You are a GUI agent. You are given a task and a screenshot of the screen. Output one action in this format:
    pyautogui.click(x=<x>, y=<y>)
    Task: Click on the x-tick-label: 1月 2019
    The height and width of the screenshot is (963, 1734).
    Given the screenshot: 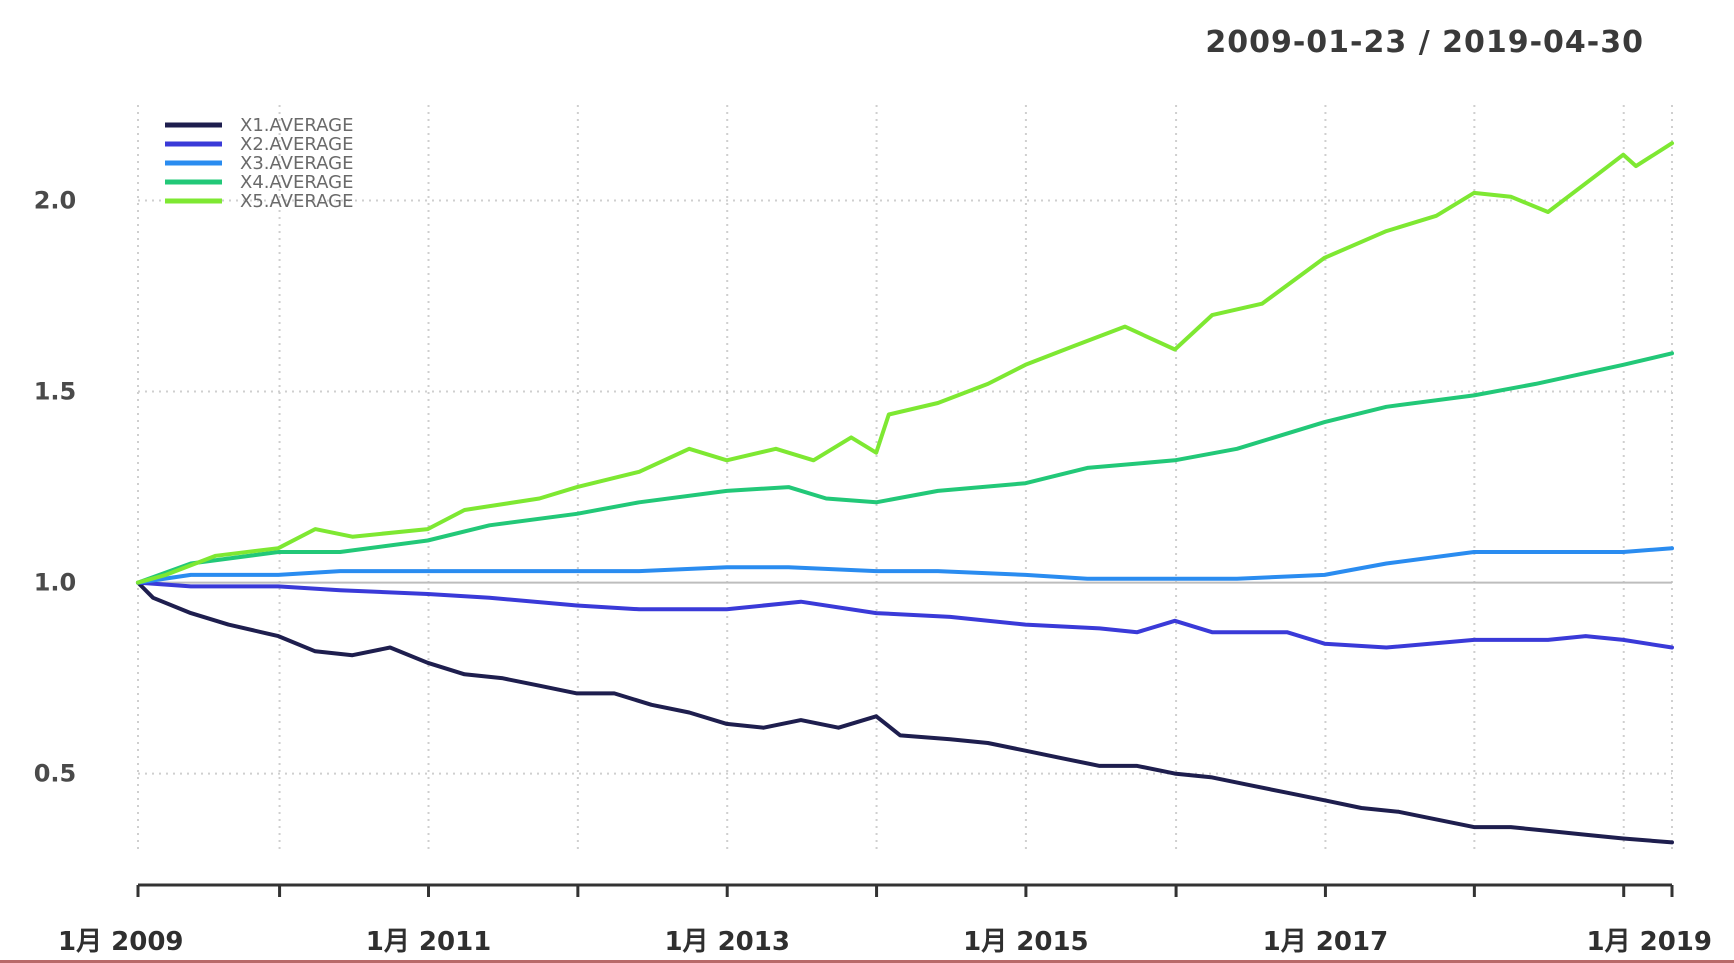 What is the action you would take?
    pyautogui.click(x=1649, y=942)
    